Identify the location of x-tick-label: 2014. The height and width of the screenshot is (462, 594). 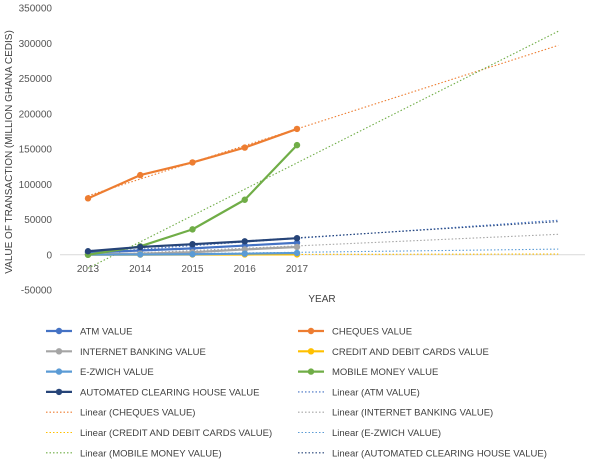
(140, 269).